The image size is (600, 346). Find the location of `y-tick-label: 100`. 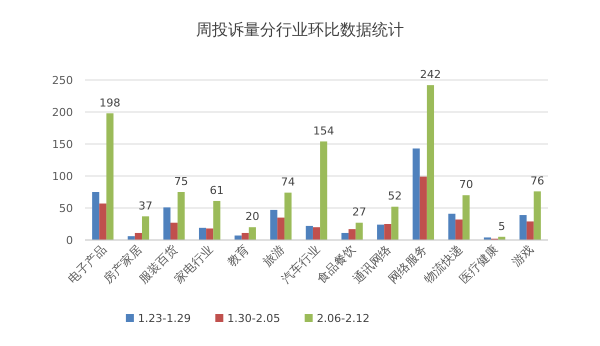

y-tick-label: 100 is located at coordinates (62, 176).